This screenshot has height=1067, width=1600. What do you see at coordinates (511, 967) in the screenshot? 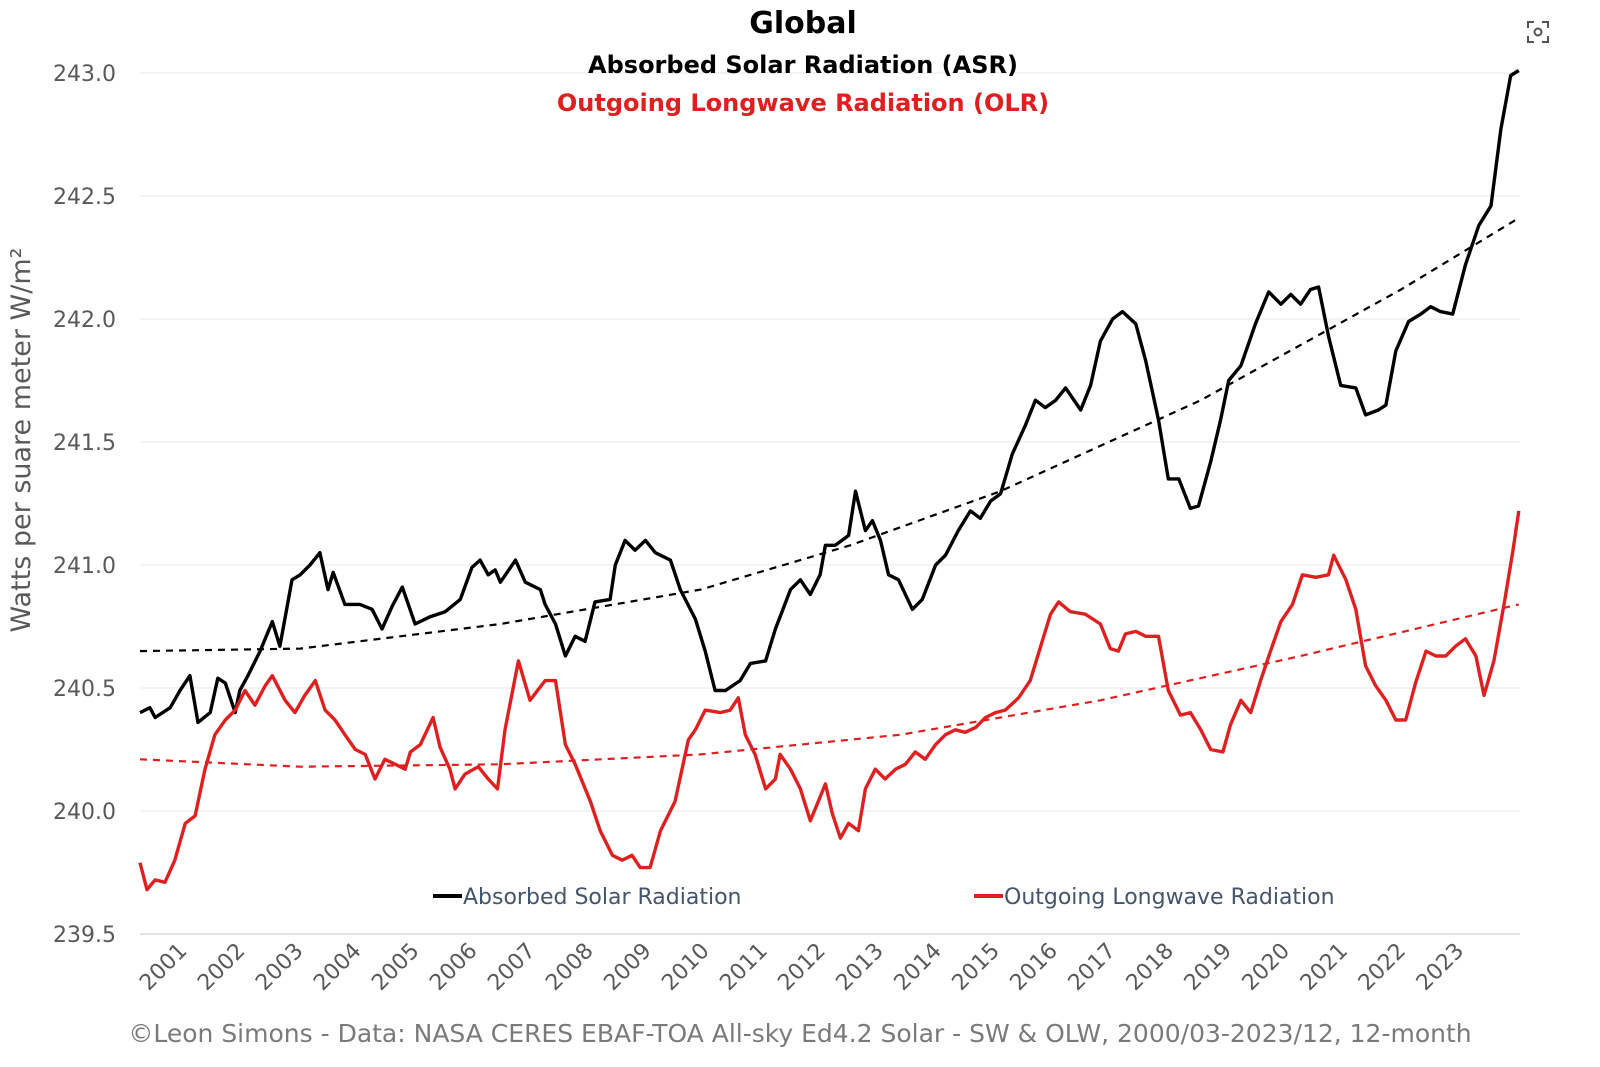
I see `x-tick-label: 2007` at bounding box center [511, 967].